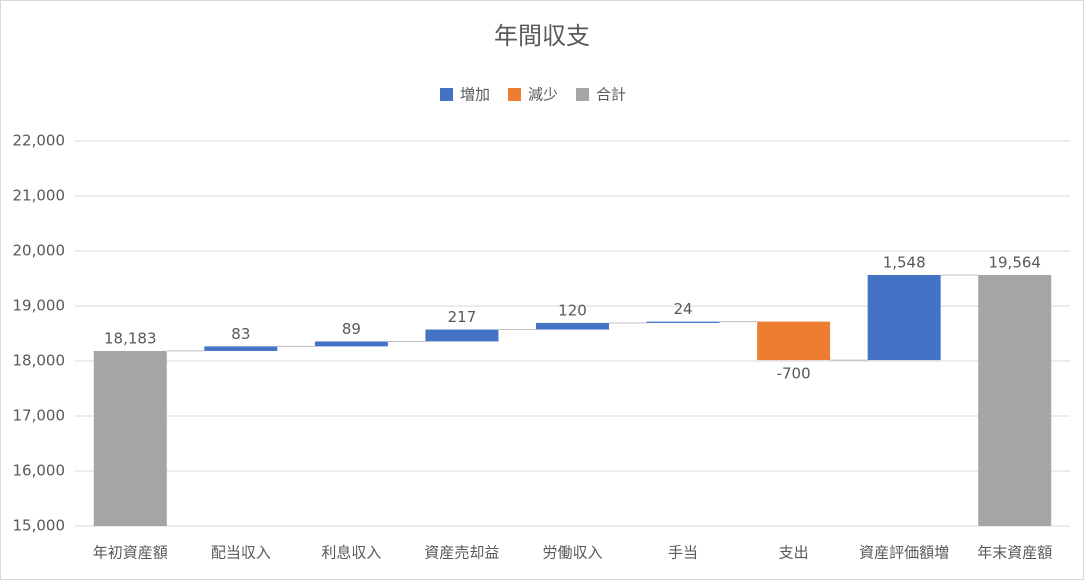  Describe the element at coordinates (461, 553) in the screenshot. I see `x-tick-label: 資産売却益` at that location.